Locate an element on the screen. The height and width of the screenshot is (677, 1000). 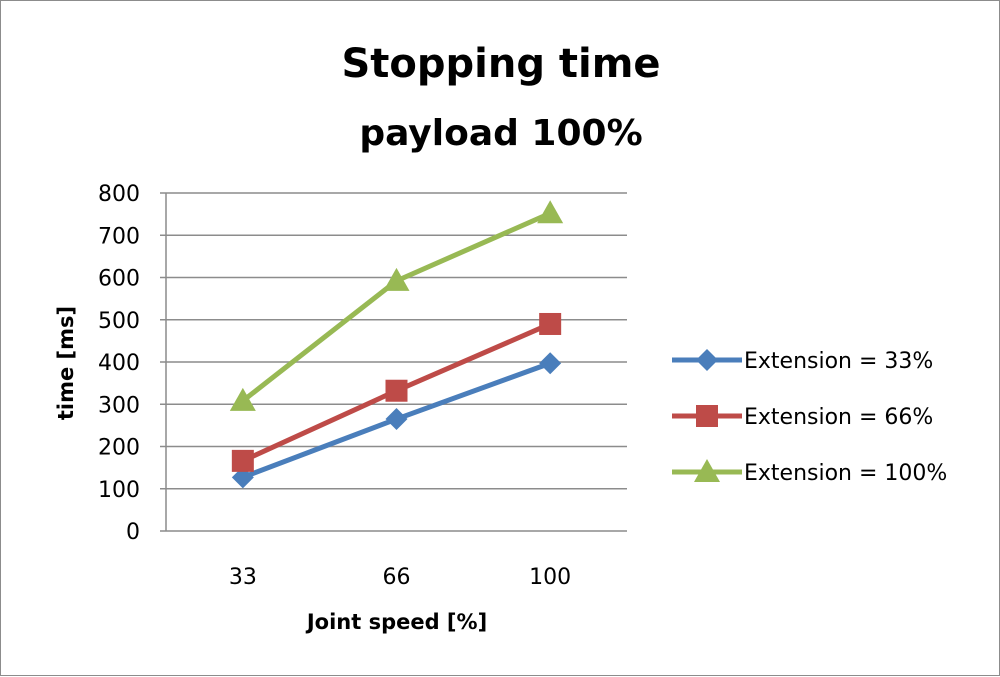
y-tick-label: 0 is located at coordinates (133, 532).